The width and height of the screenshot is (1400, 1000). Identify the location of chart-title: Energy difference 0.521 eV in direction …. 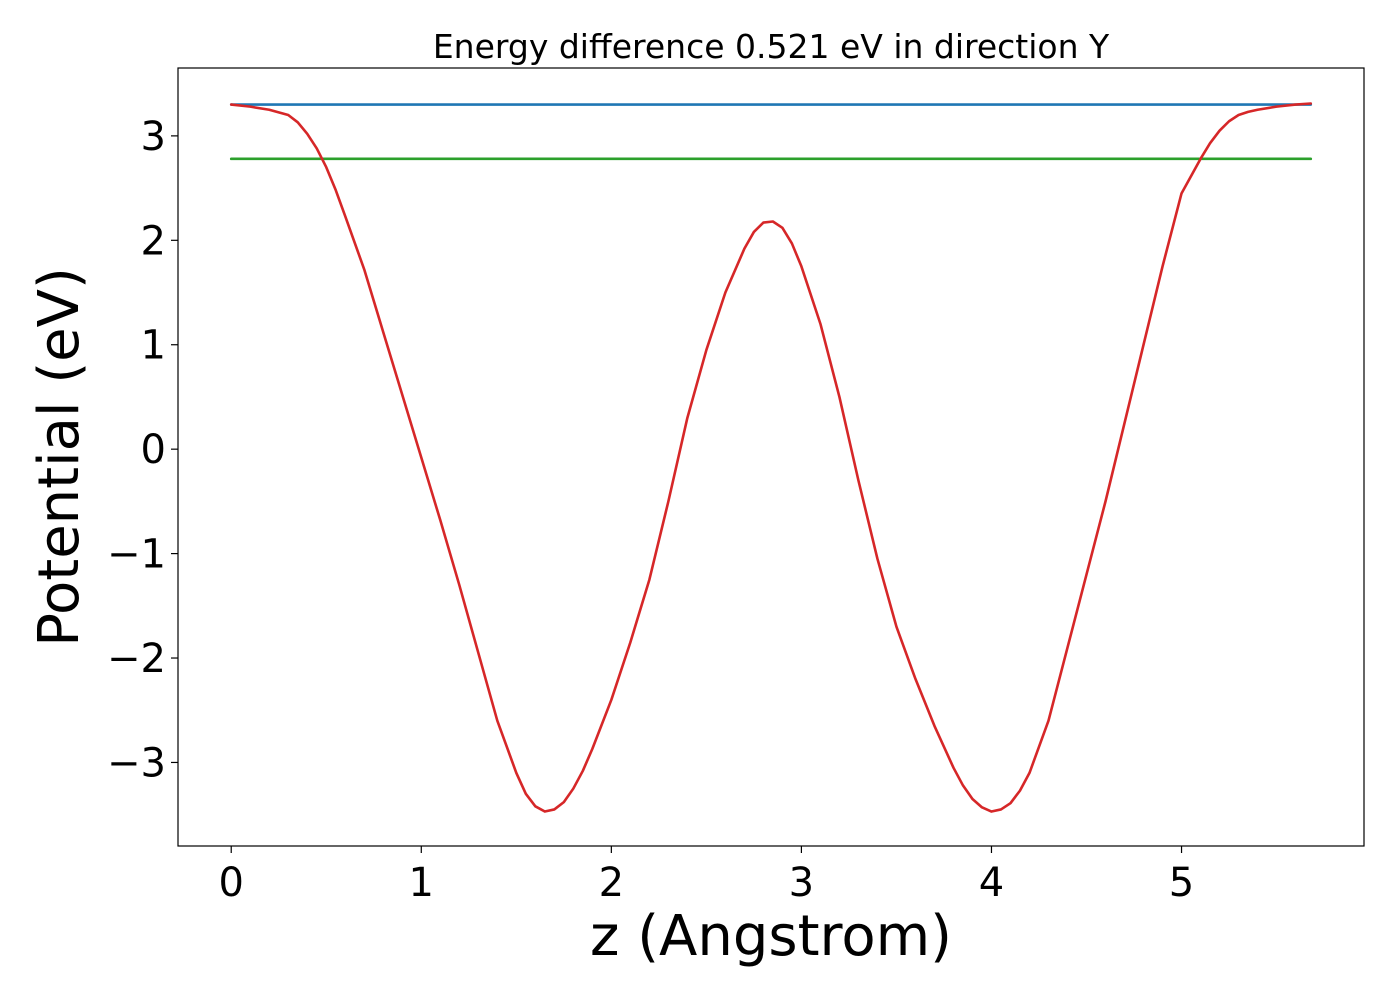
(771, 46).